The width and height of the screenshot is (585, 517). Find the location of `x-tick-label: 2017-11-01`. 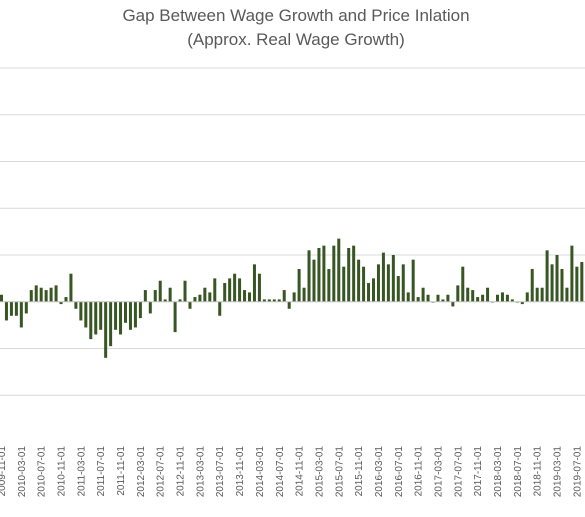

x-tick-label: 2017-11-01 is located at coordinates (478, 471).